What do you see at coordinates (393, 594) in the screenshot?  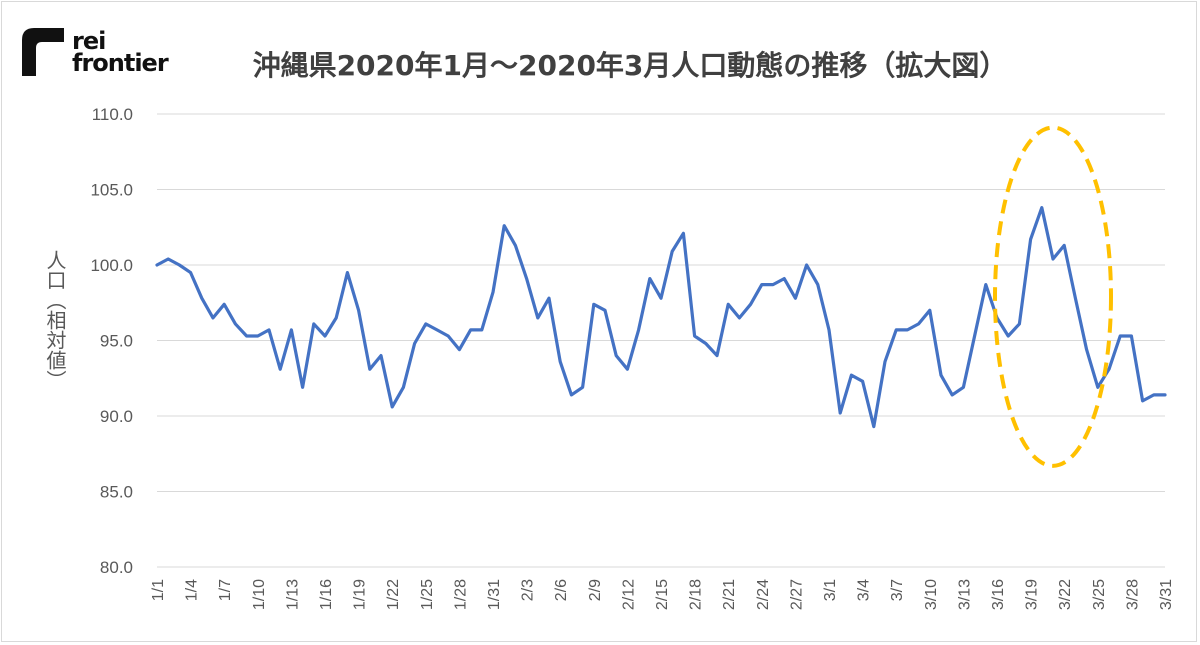 I see `x-tick-label: 1/22` at bounding box center [393, 594].